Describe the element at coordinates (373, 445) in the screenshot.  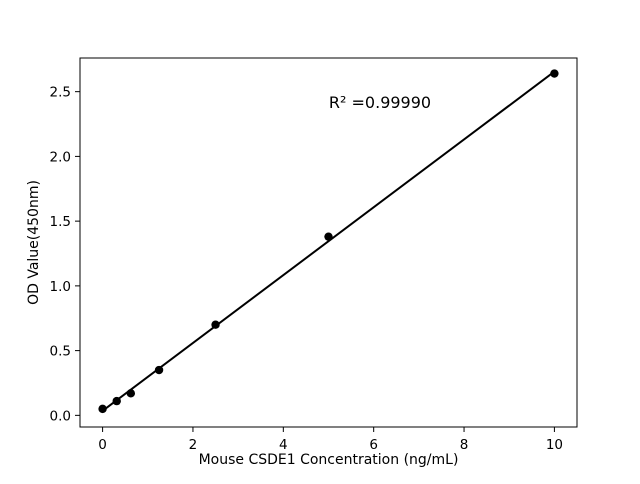
I see `x-tick-label: 6` at that location.